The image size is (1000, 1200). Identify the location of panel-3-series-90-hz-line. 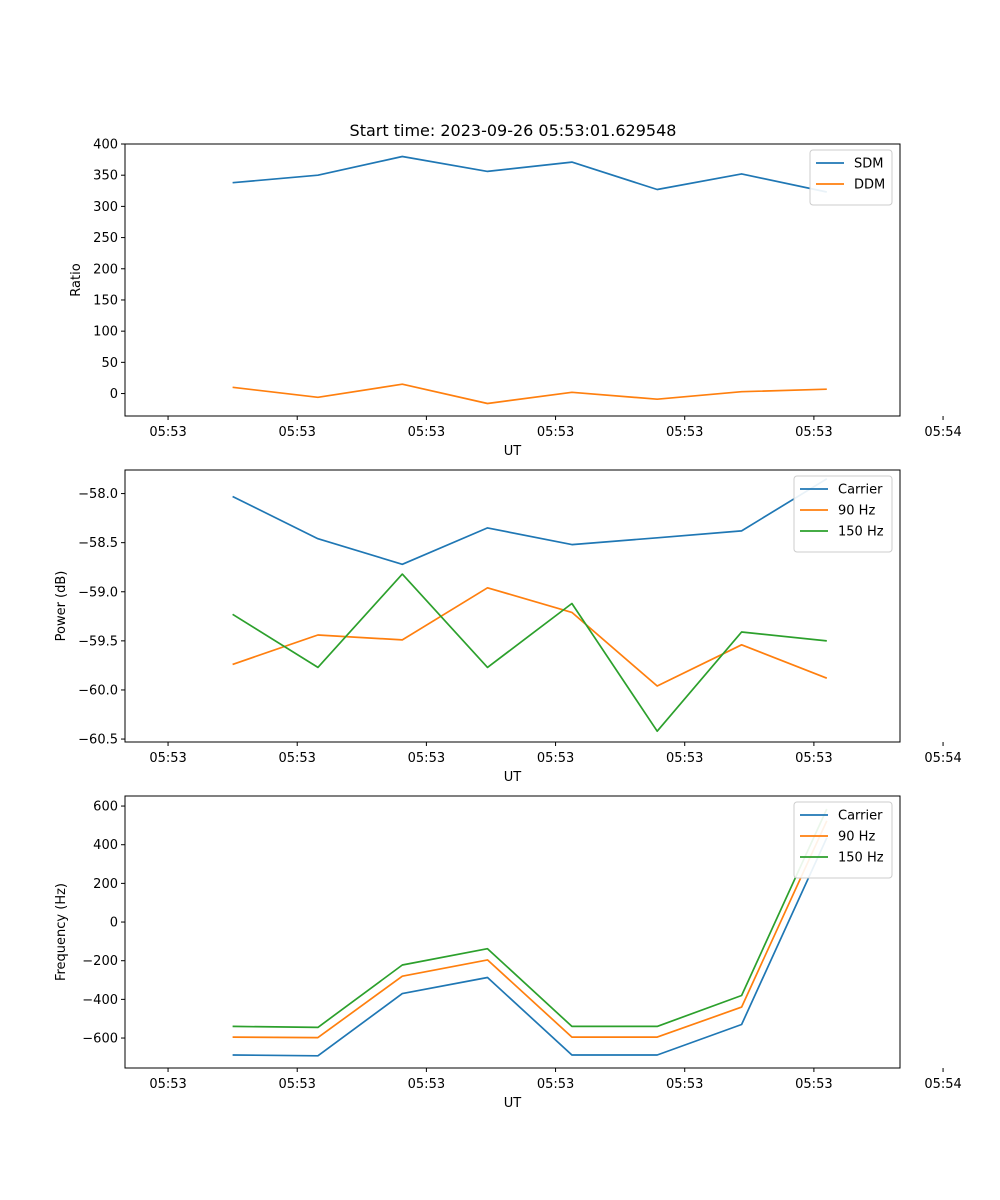
(530, 929).